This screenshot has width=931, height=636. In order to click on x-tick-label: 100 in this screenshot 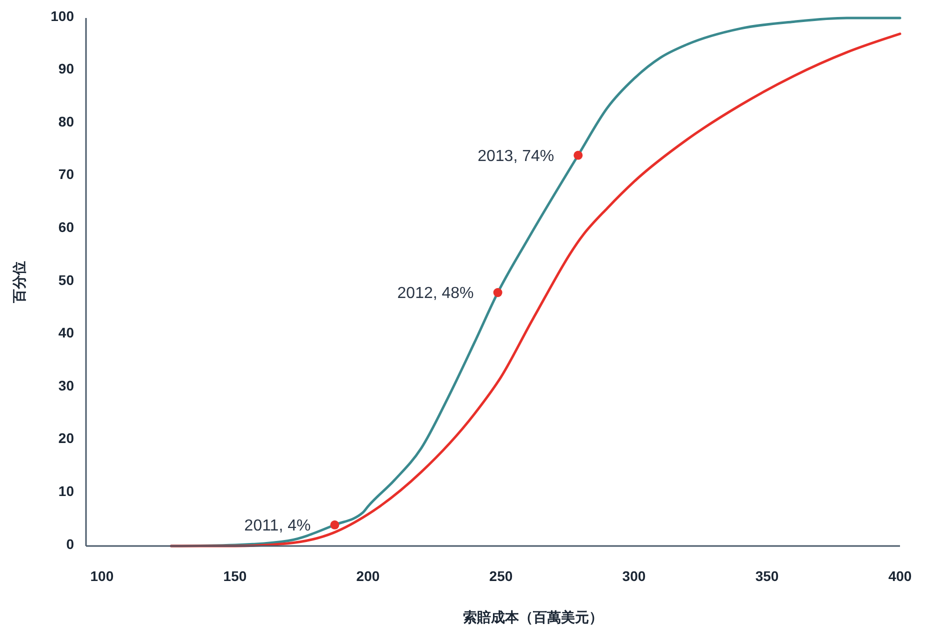, I will do `click(102, 576)`.